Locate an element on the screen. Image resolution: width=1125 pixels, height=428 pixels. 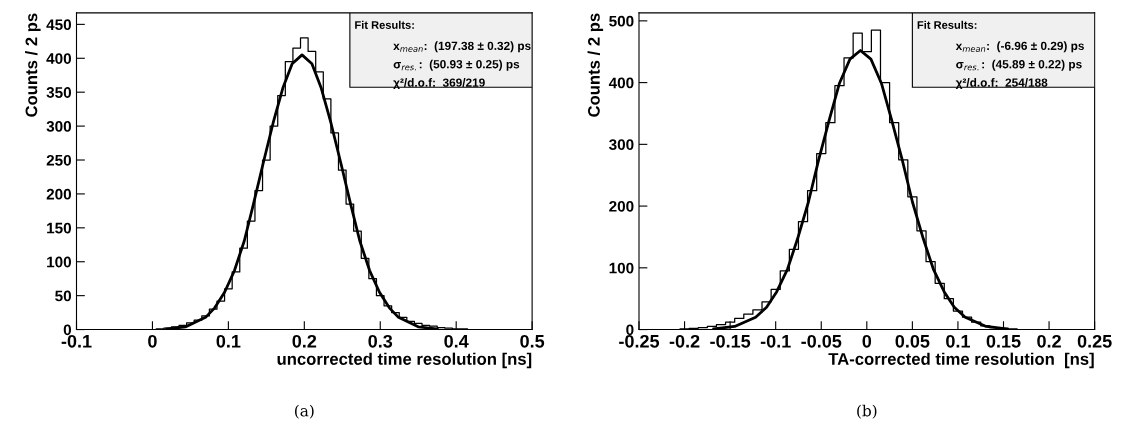
x-tick-label: 0.4 is located at coordinates (456, 341).